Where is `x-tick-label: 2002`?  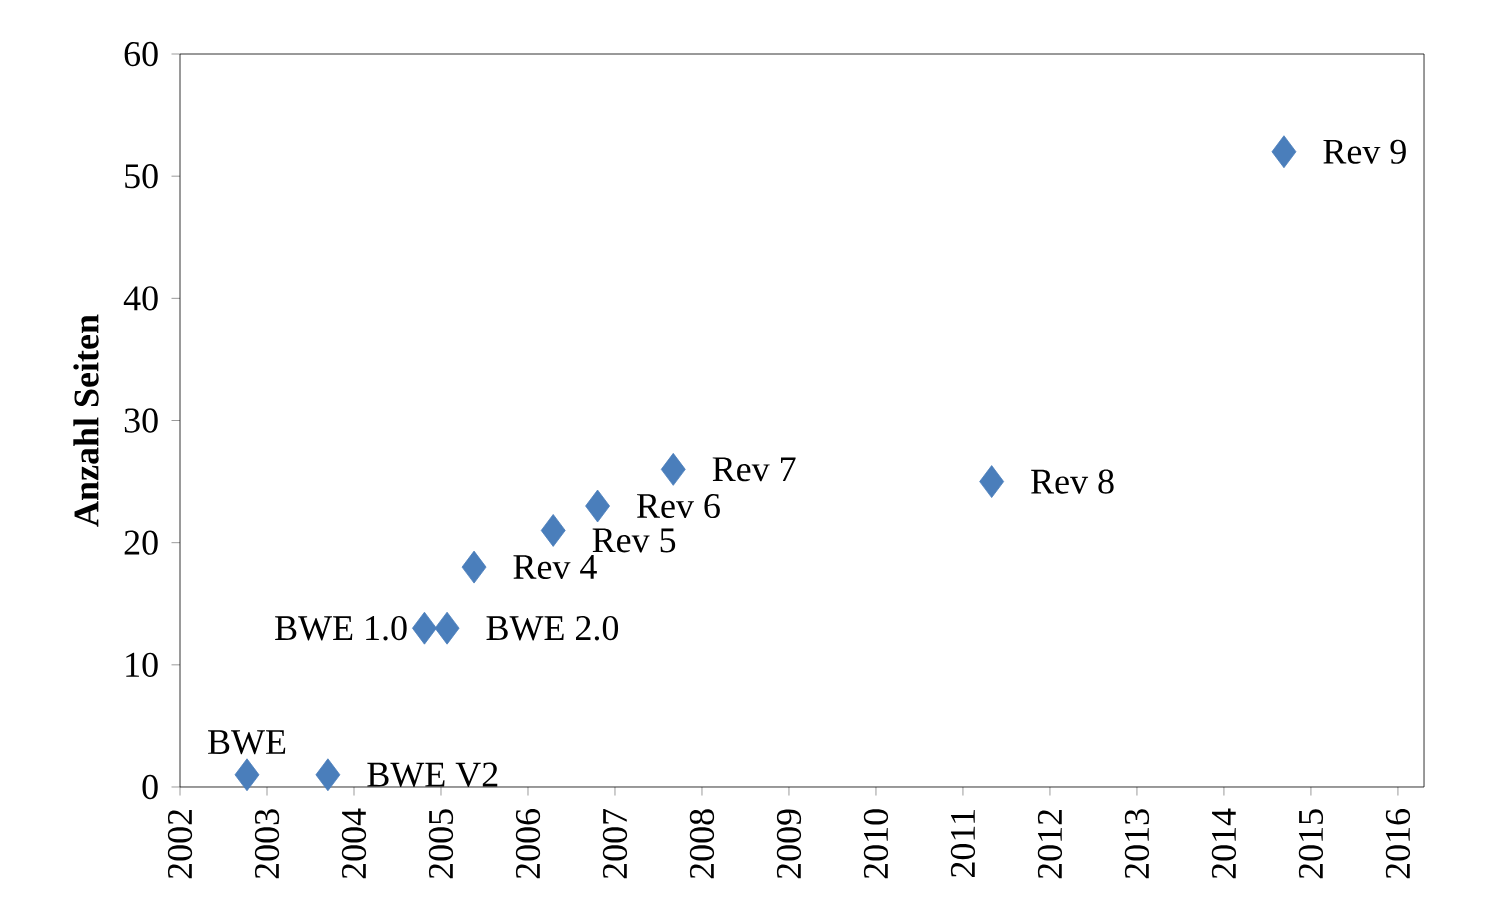
x-tick-label: 2002 is located at coordinates (180, 844).